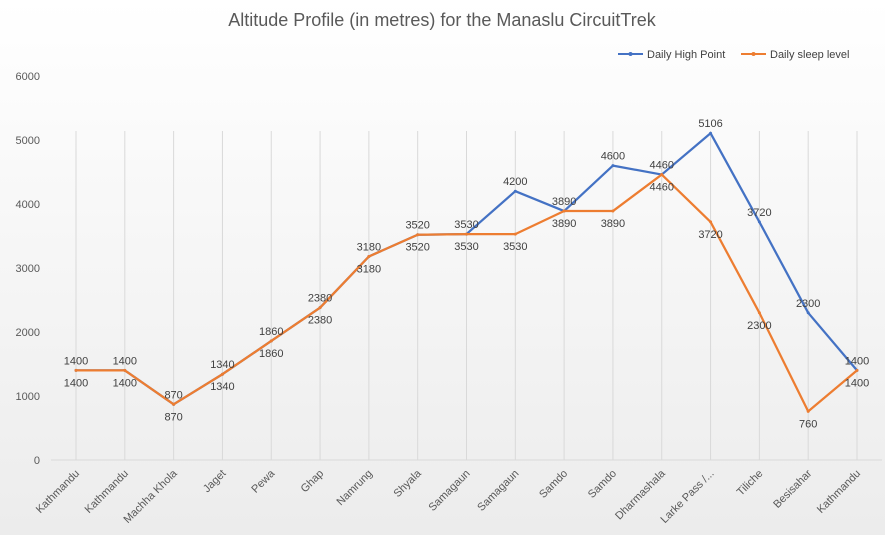  What do you see at coordinates (710, 124) in the screenshot?
I see `data-label: 5106` at bounding box center [710, 124].